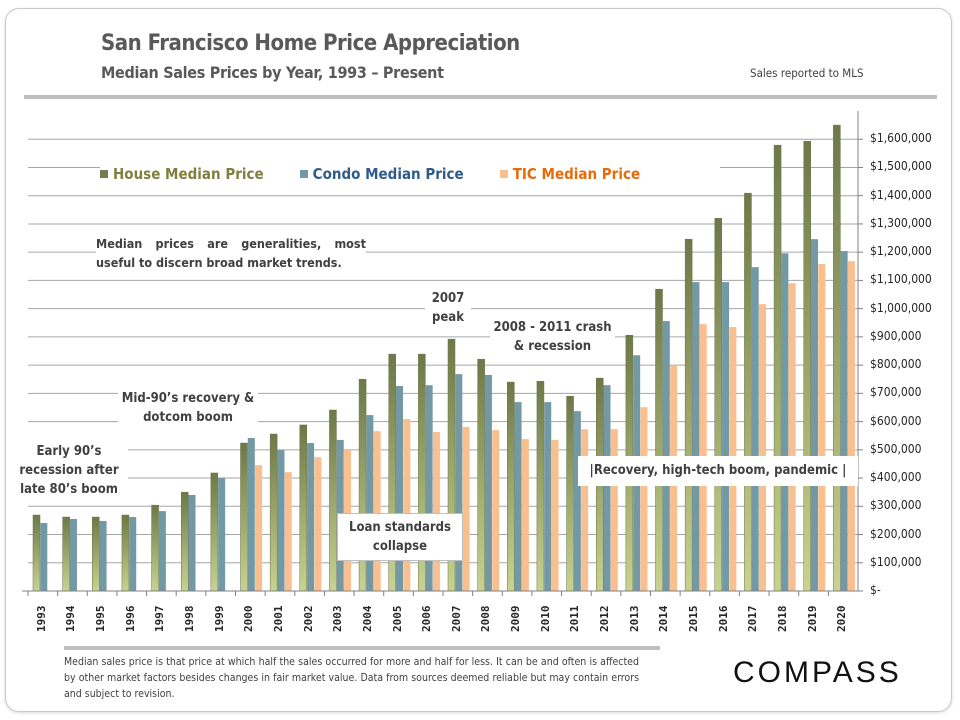  I want to click on y-tick-label: $100,000, so click(896, 561).